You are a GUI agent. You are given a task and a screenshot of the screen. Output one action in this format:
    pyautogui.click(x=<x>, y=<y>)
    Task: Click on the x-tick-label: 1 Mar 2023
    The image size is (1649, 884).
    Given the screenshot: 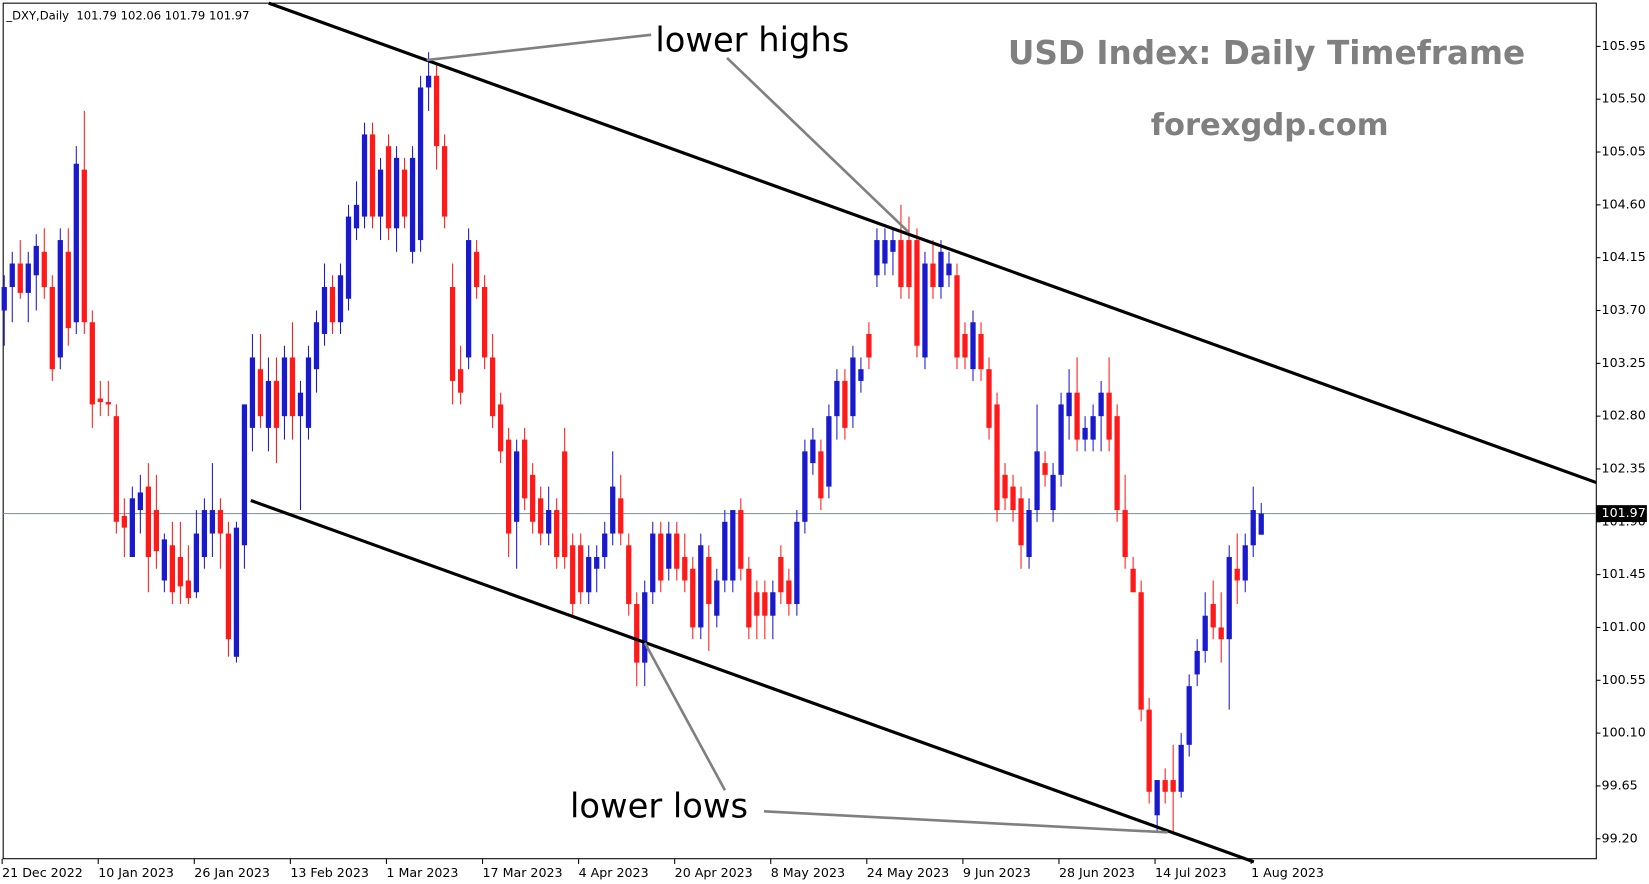 What is the action you would take?
    pyautogui.click(x=422, y=872)
    